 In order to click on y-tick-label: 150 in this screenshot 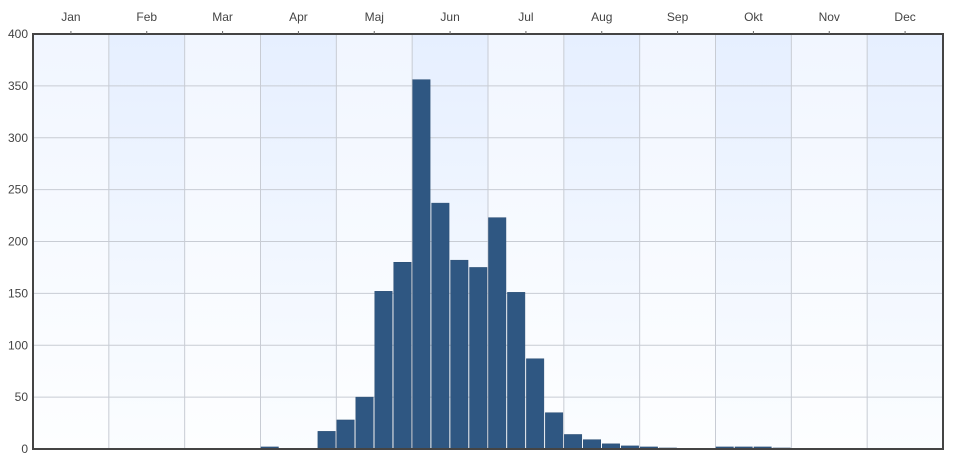, I will do `click(18, 293)`.